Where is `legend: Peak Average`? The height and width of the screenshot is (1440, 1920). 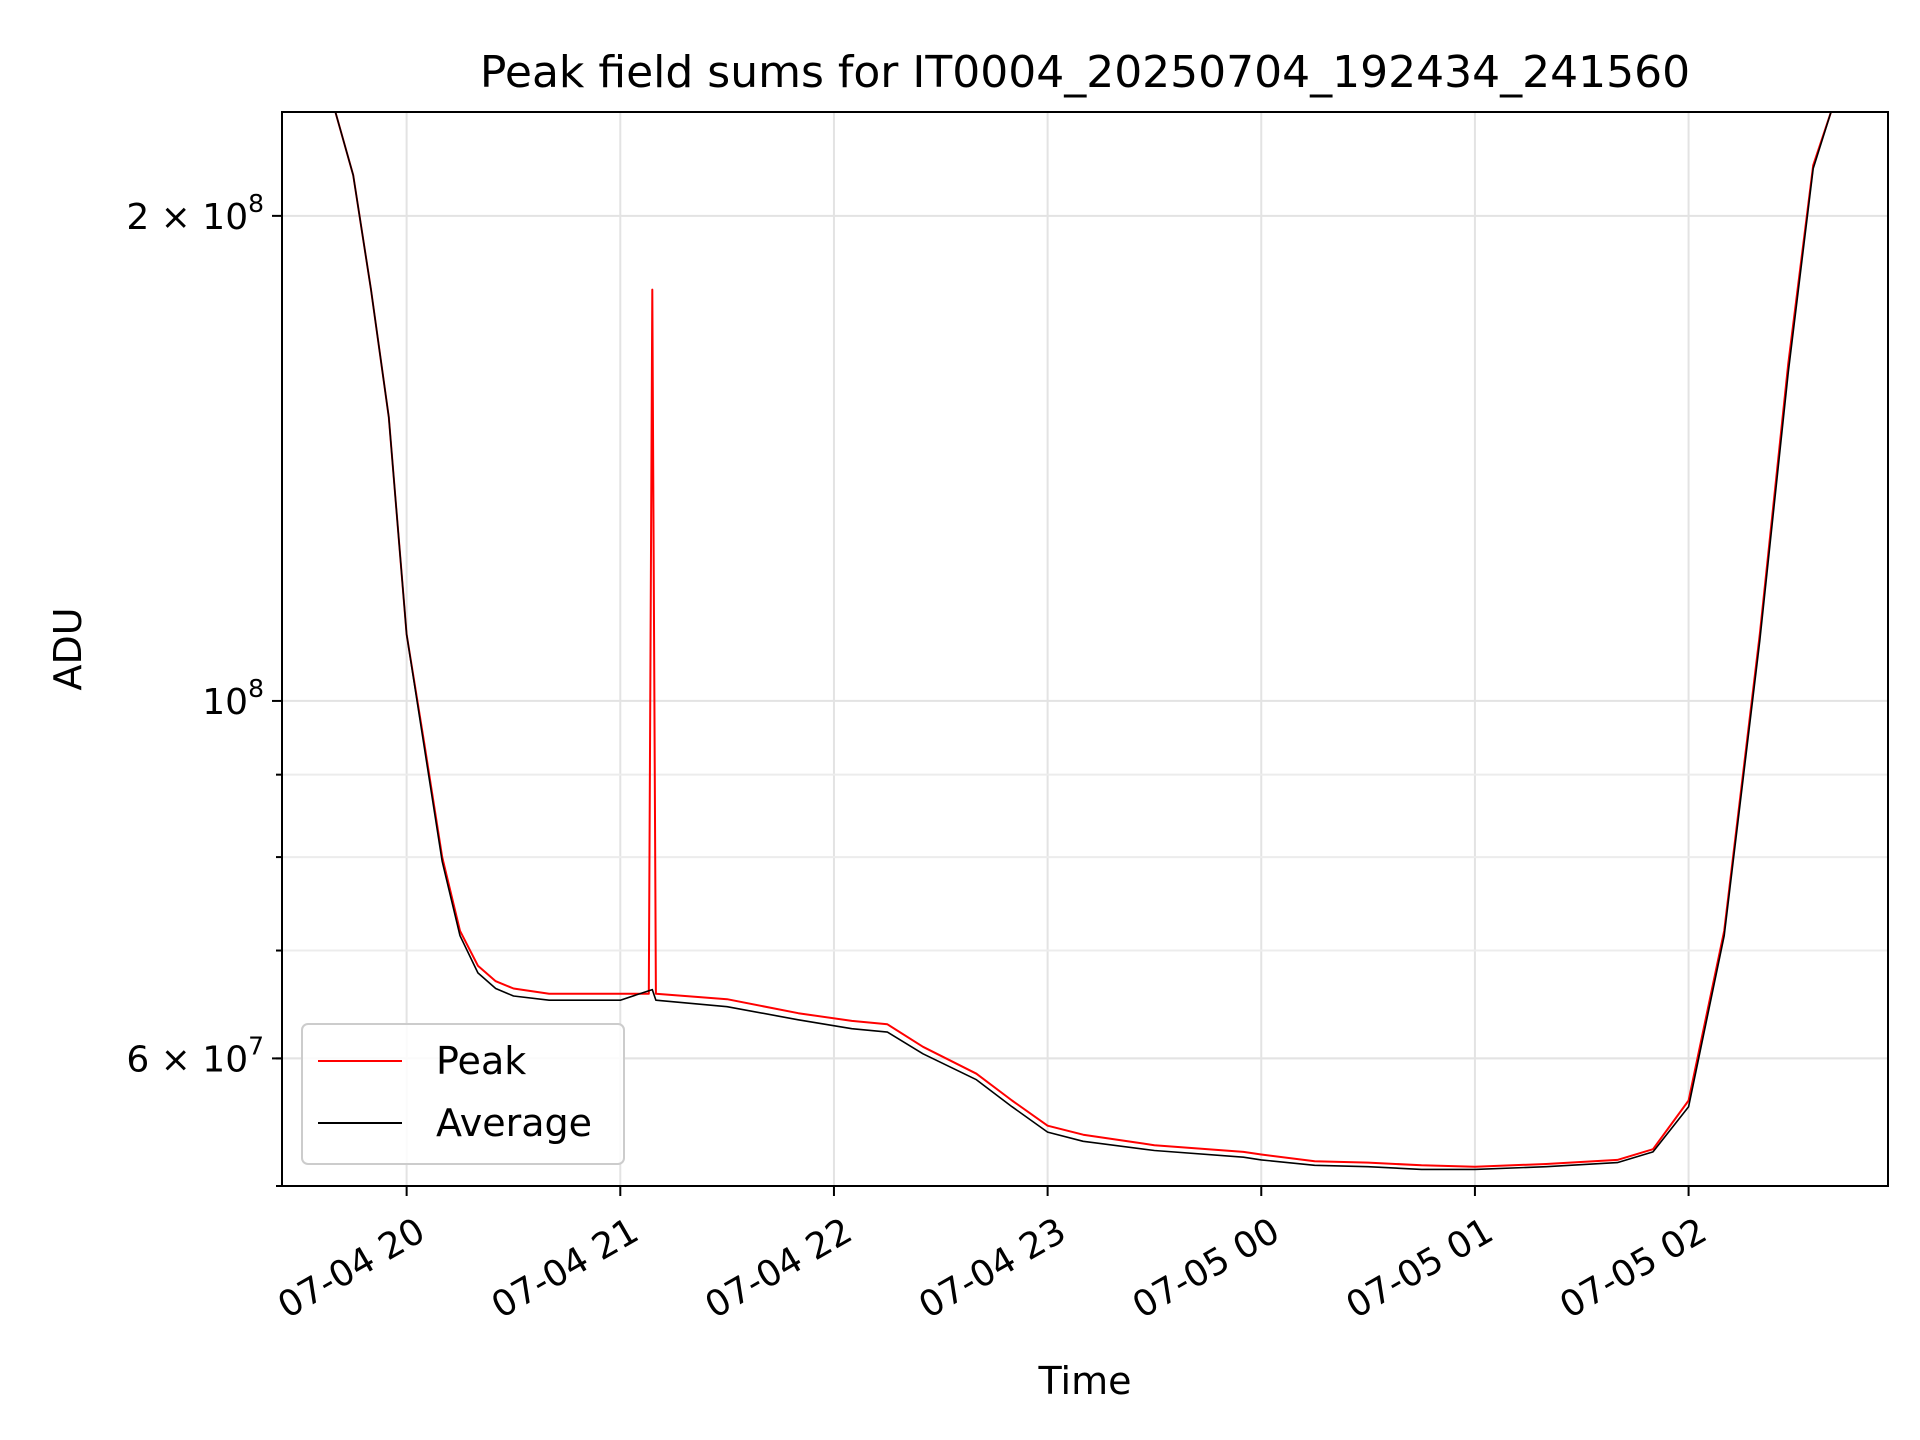
legend: Peak Average is located at coordinates (463, 1094).